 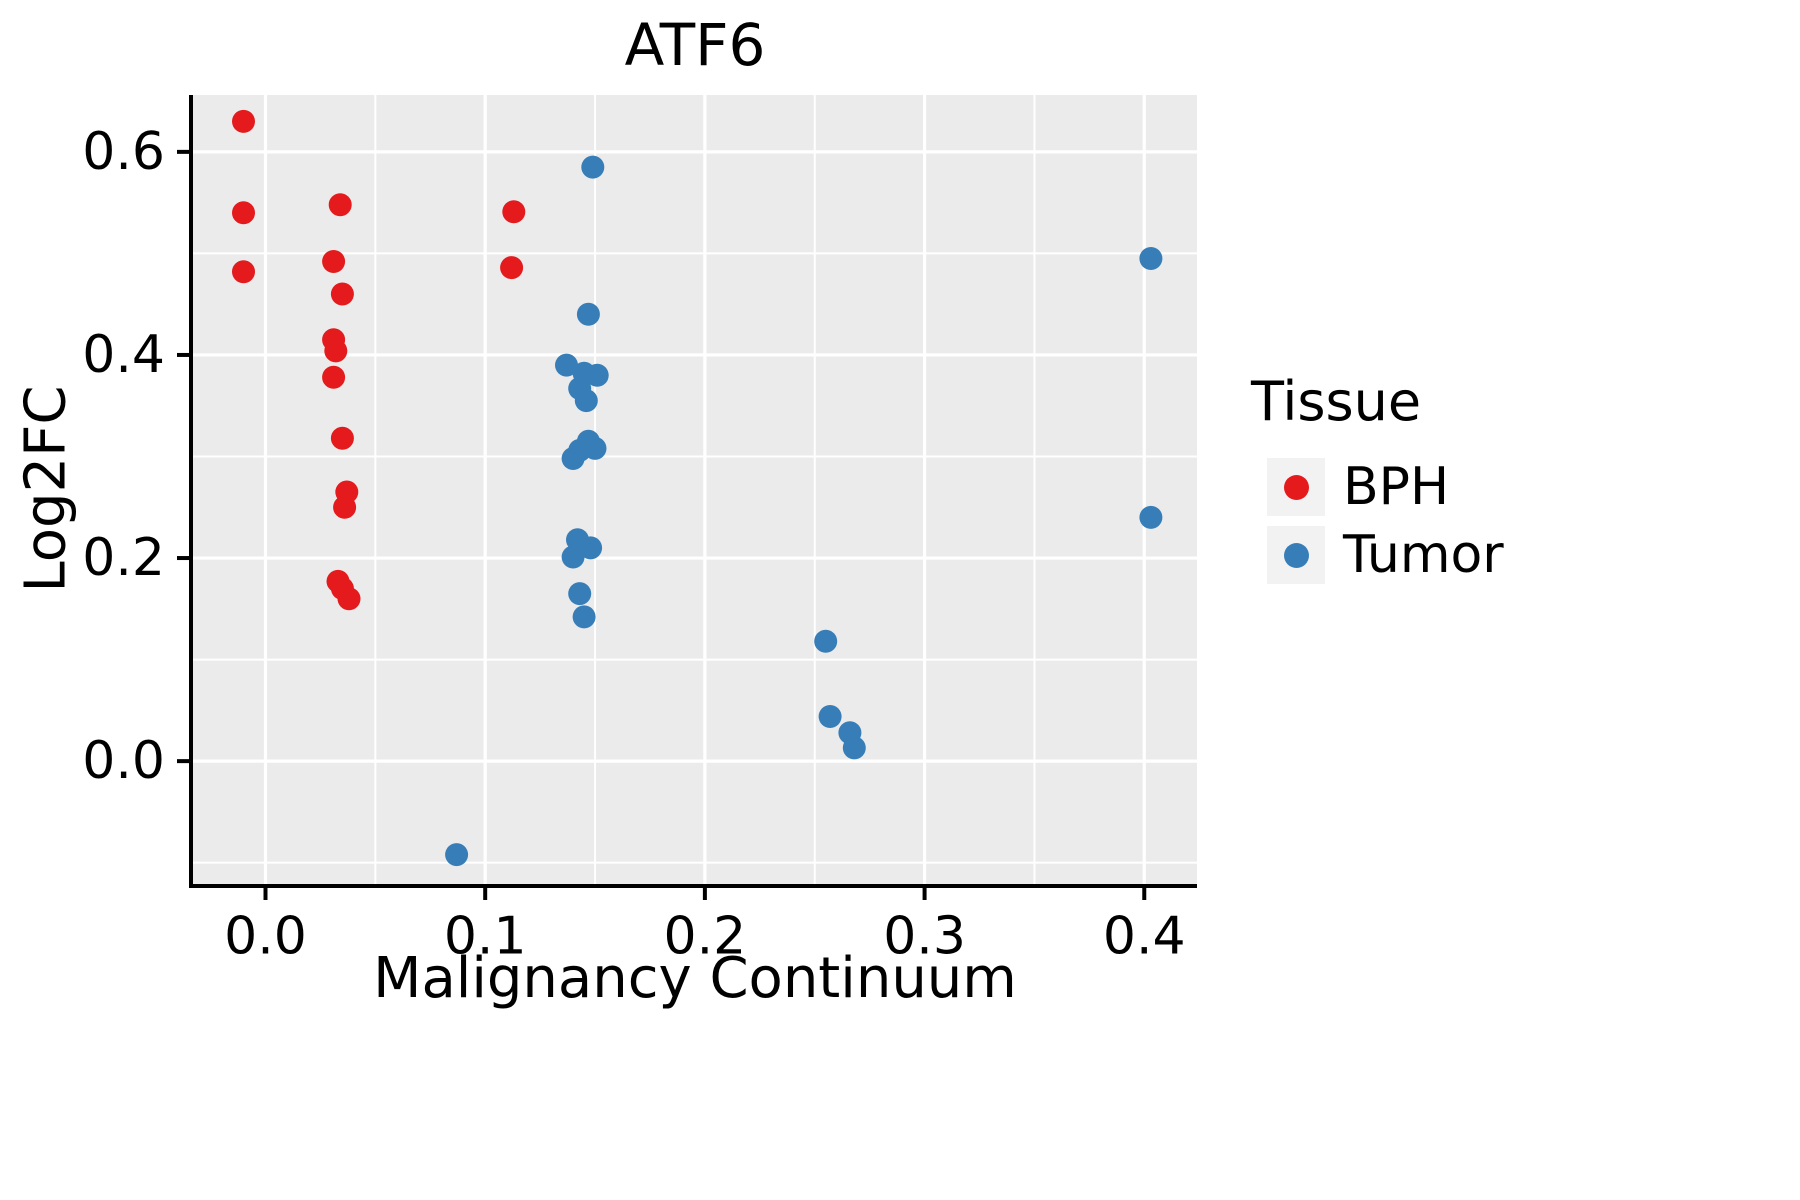 I want to click on legend-key-tumor, so click(x=1296, y=555).